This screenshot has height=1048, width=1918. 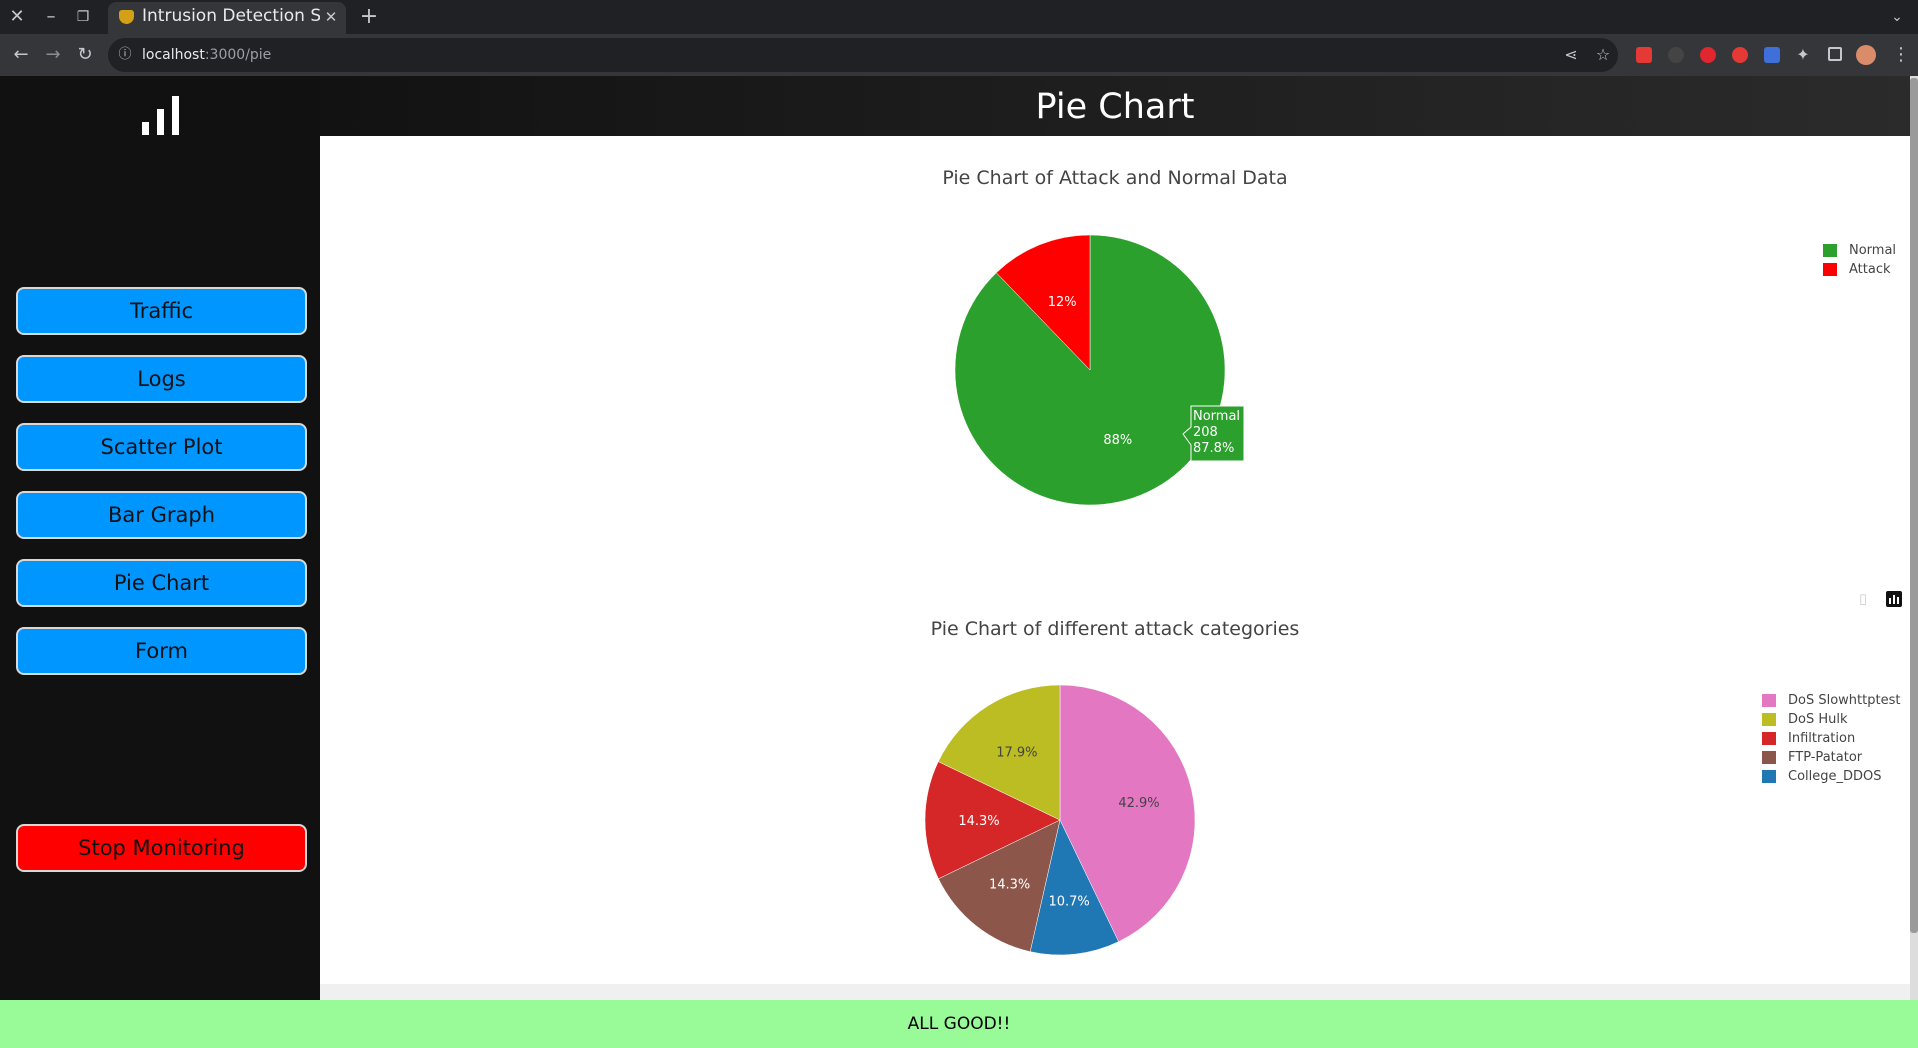 What do you see at coordinates (1115, 629) in the screenshot?
I see `chart2-title: Pie Chart of different attack categories` at bounding box center [1115, 629].